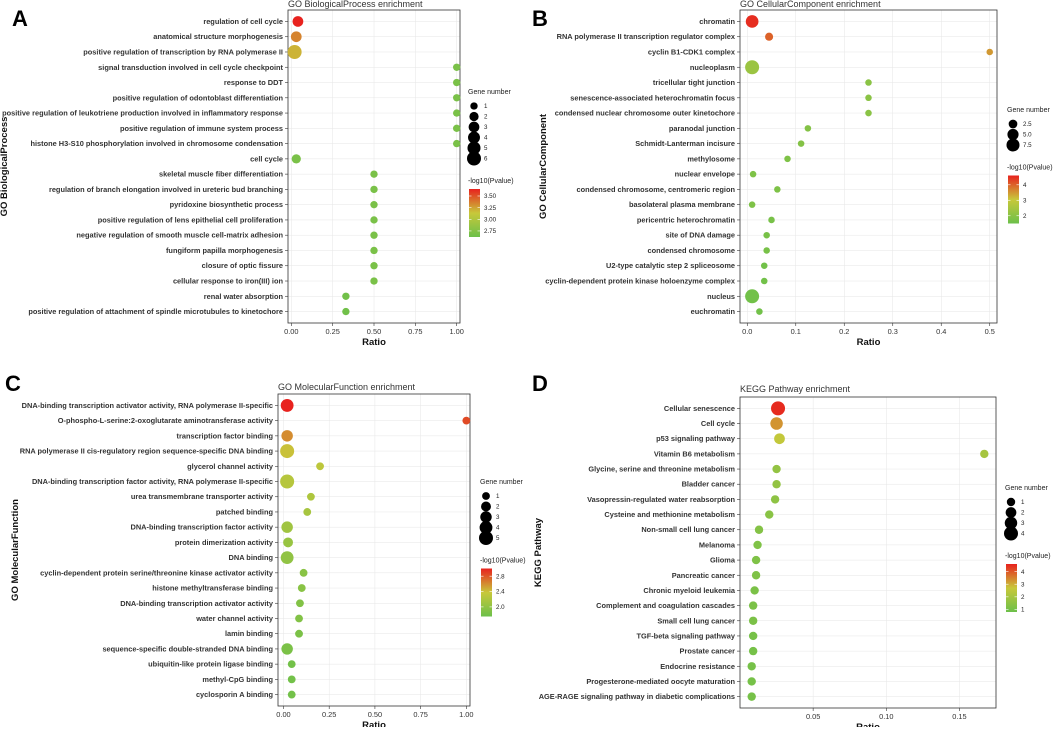  What do you see at coordinates (661, 469) in the screenshot?
I see `category-label: Glycine, serine and threonine metabolism` at bounding box center [661, 469].